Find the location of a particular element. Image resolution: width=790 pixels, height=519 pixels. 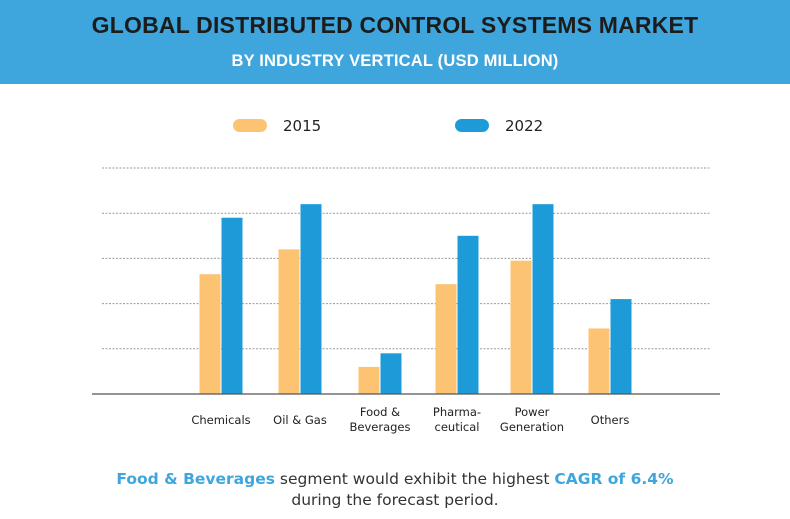

x-tick-label: Oil & Gas is located at coordinates (300, 420).